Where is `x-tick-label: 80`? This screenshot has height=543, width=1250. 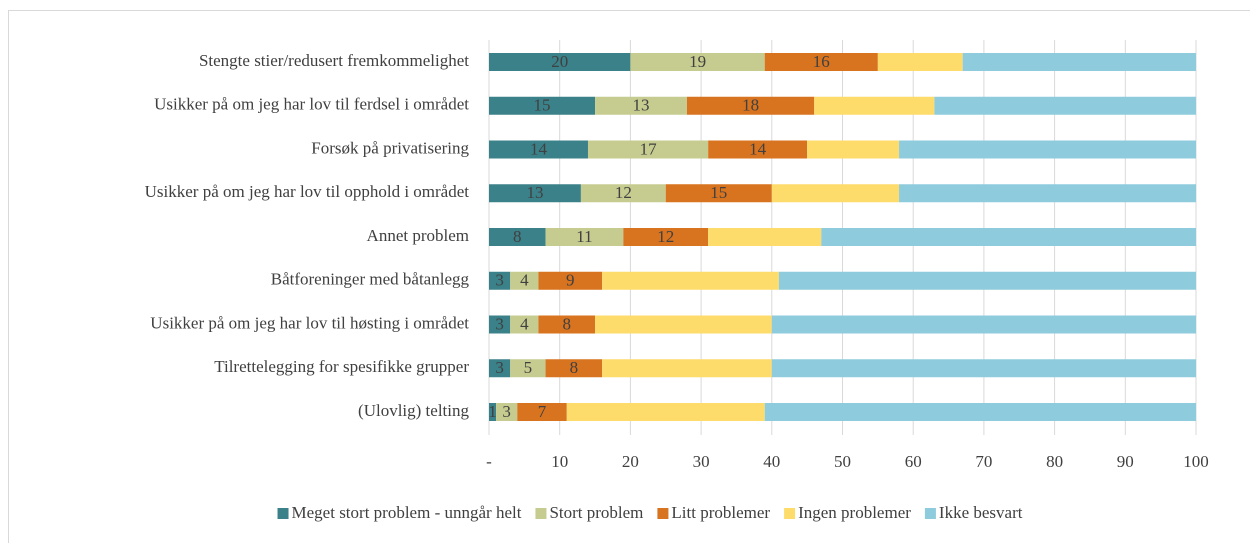
x-tick-label: 80 is located at coordinates (1054, 461).